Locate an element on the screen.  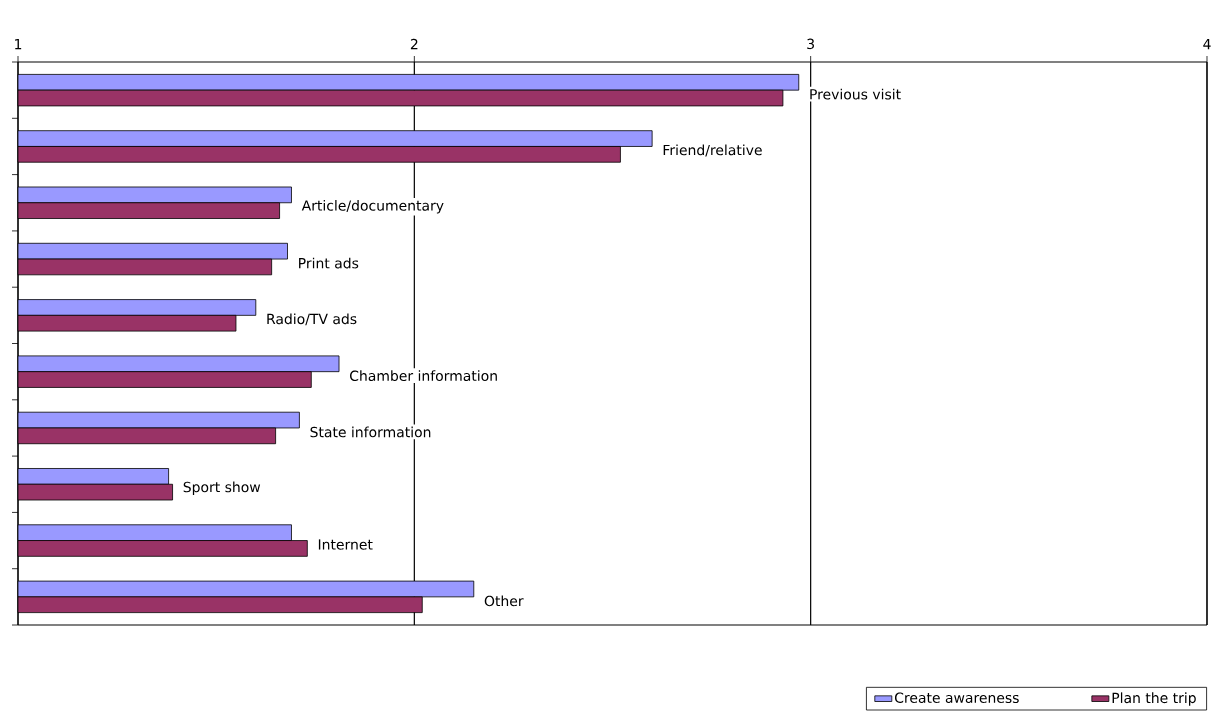
y-tick-label: Radio/TV ads is located at coordinates (312, 319).